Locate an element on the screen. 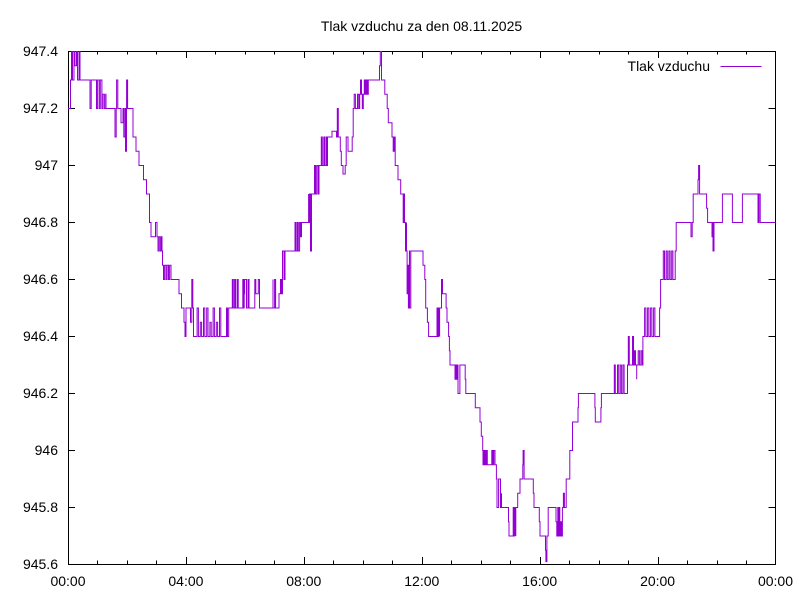 The width and height of the screenshot is (800, 600). svg-text: 947.4 is located at coordinates (40, 51).